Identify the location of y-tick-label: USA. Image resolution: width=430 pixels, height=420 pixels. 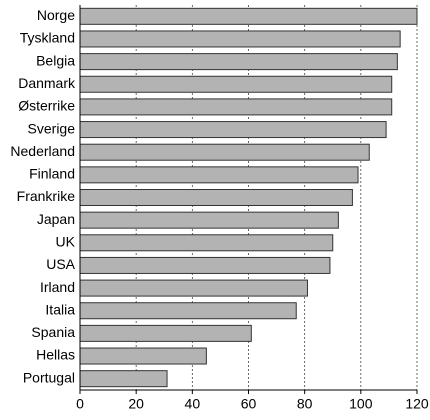
(60, 264).